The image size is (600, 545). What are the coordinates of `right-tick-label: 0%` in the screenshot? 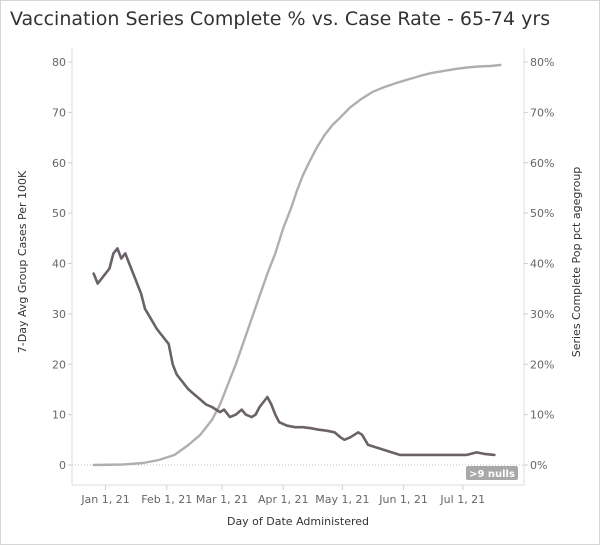 It's located at (538, 465).